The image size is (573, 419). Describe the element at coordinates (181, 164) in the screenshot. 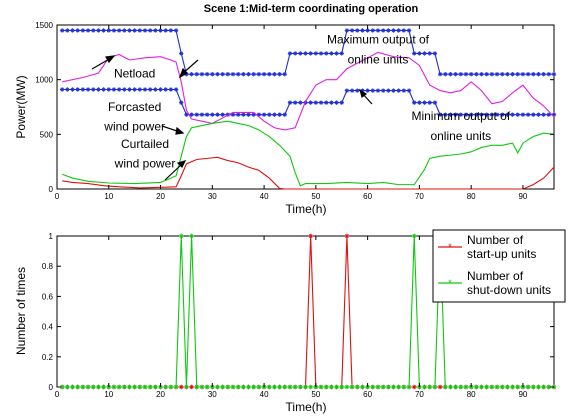

I see `arrow-curtailed-wind-head` at that location.